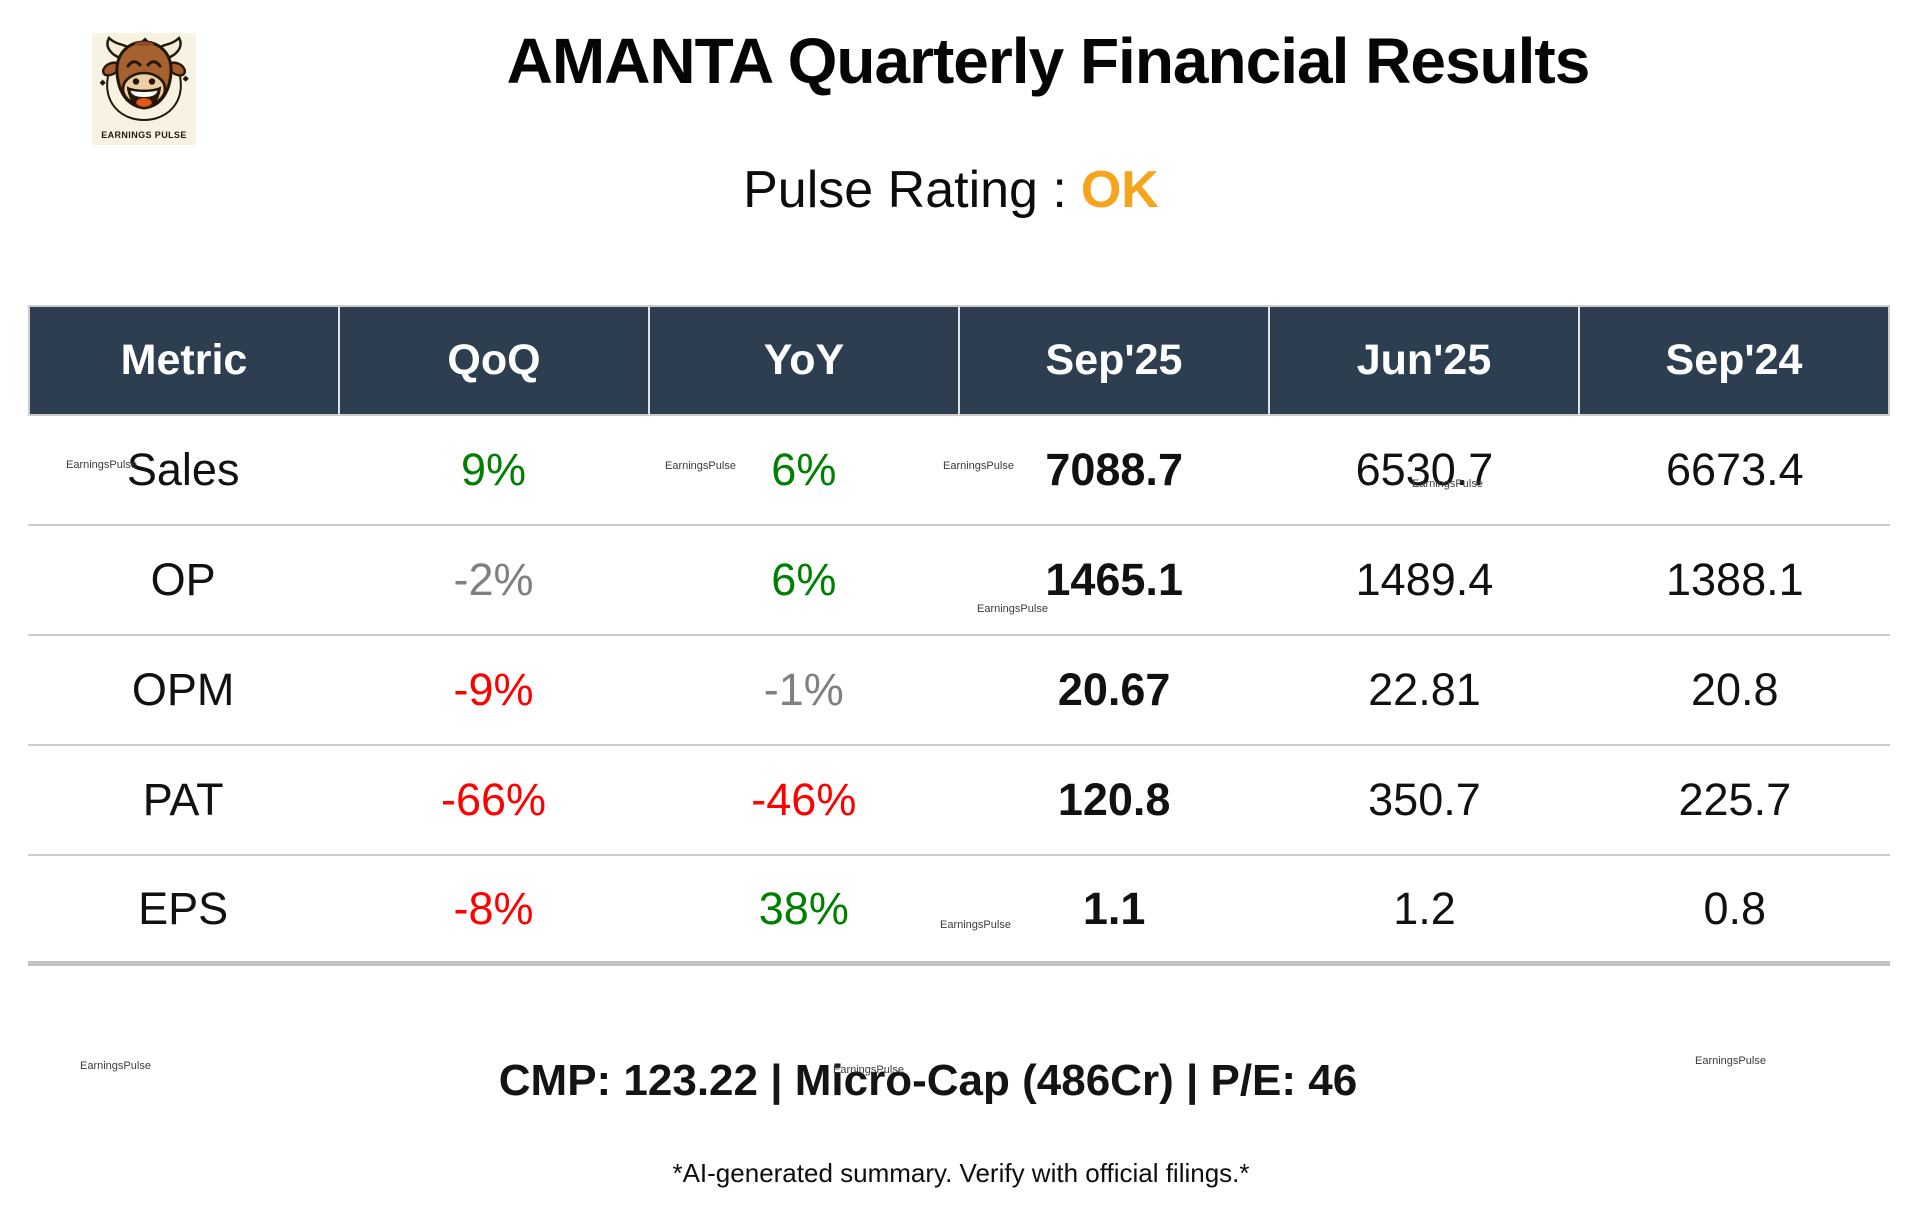 This screenshot has width=1919, height=1220. What do you see at coordinates (959, 691) in the screenshot?
I see `table-row-opm: OPM -9% -1% 20.67 22.81 20.8` at bounding box center [959, 691].